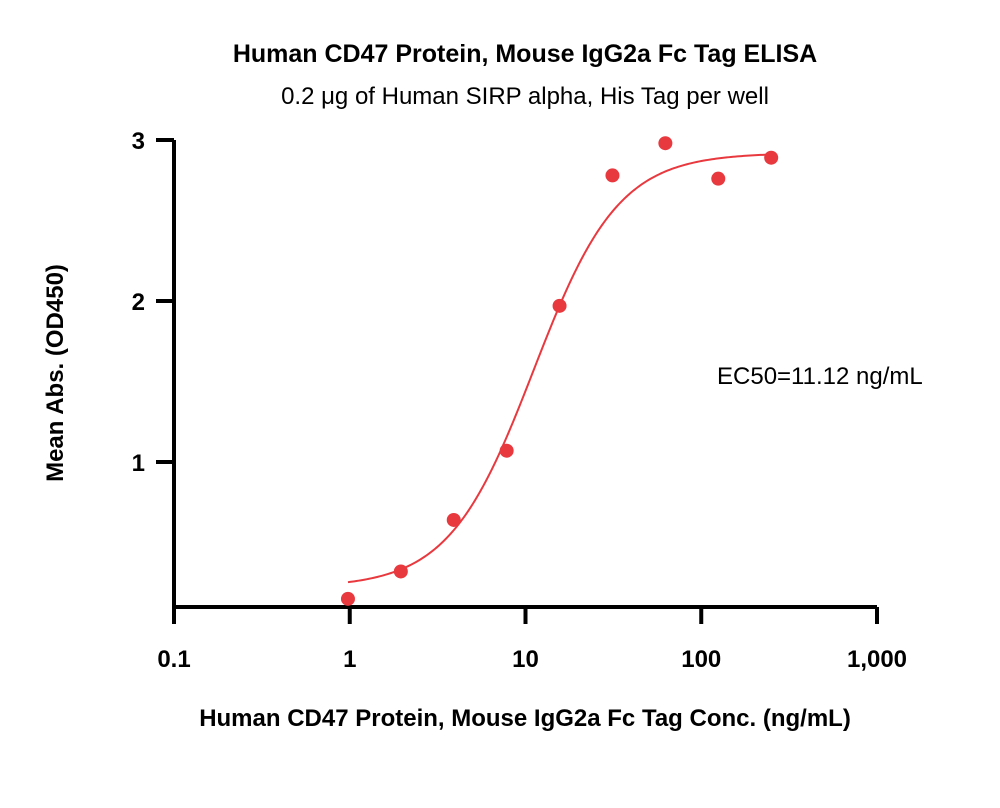  What do you see at coordinates (138, 463) in the screenshot?
I see `y-tick-label: 1` at bounding box center [138, 463].